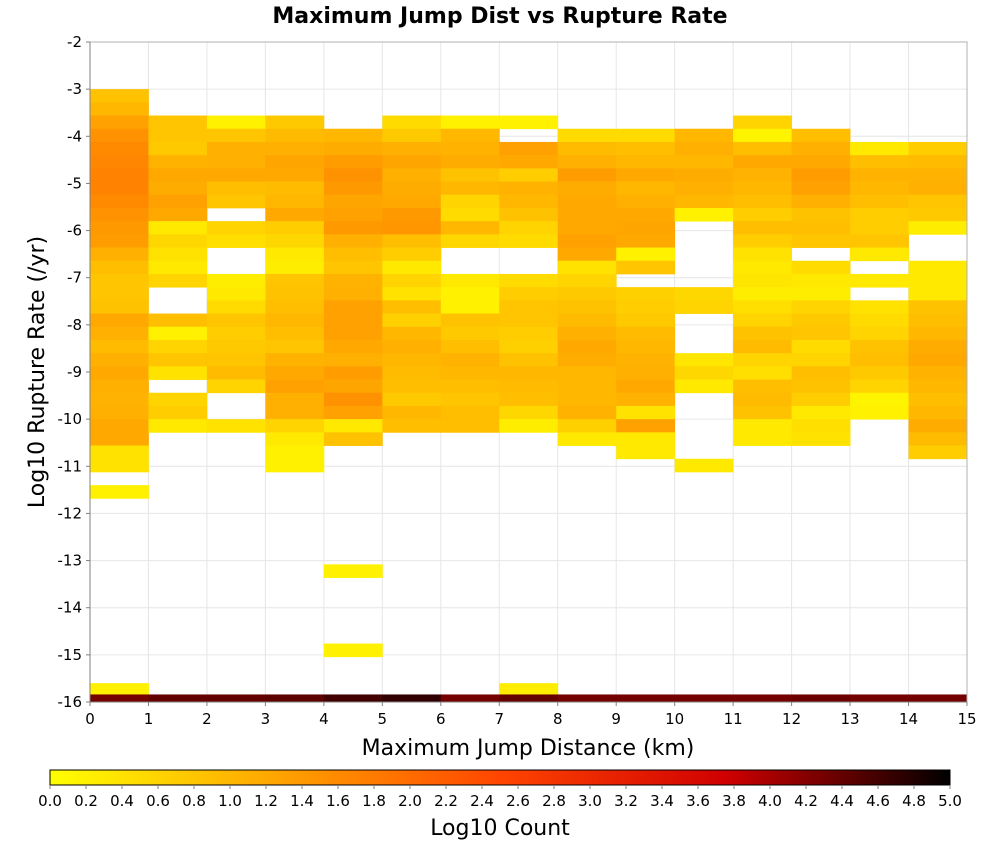 The image size is (1000, 850). Describe the element at coordinates (966, 719) in the screenshot. I see `x-tick-label: 15` at that location.